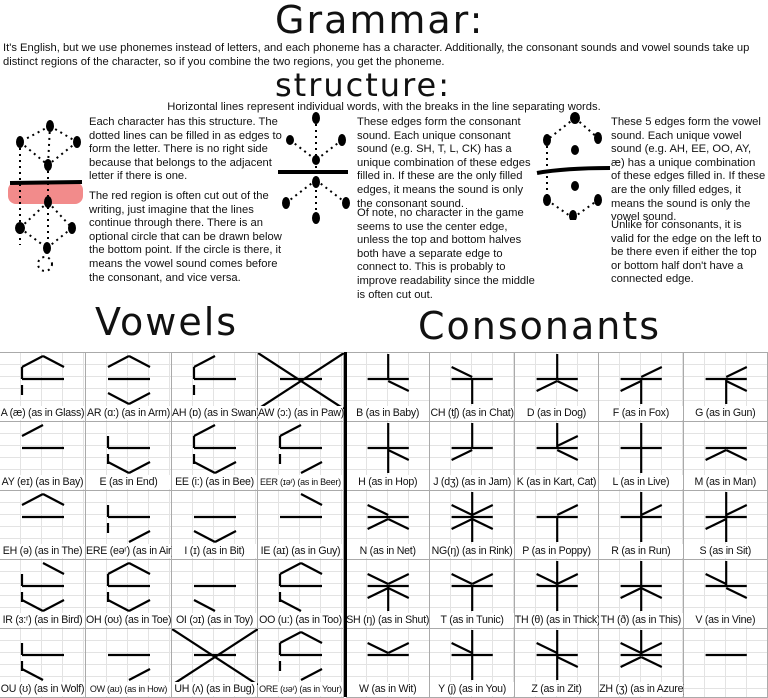 This screenshot has width=768, height=698. Describe the element at coordinates (725, 525) in the screenshot. I see `consonant-cell: S (as in Sit)` at that location.